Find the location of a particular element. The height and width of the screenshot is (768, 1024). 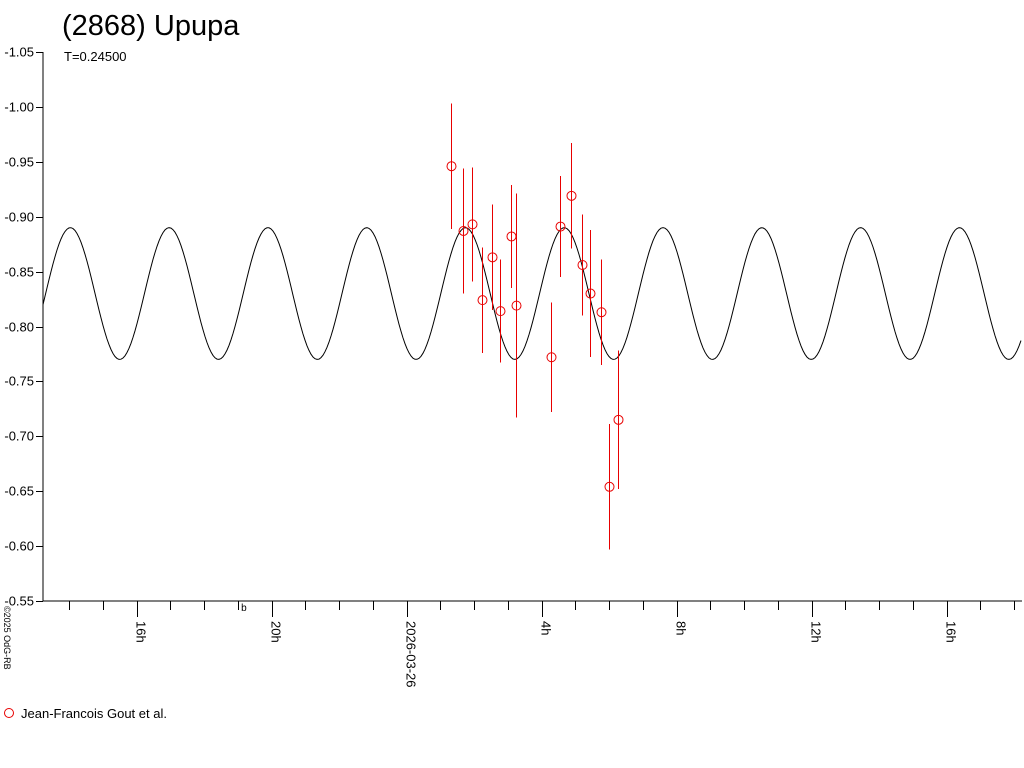

page-title: (2868) Upupa is located at coordinates (151, 26).